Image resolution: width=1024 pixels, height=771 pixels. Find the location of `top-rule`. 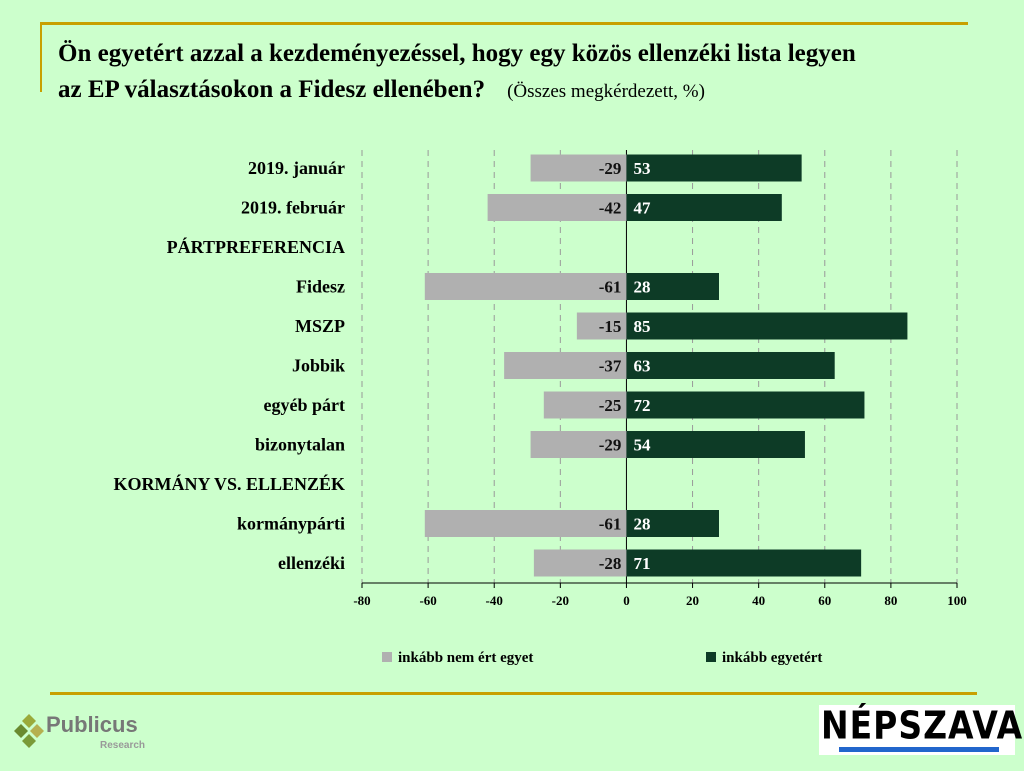

top-rule is located at coordinates (504, 23).